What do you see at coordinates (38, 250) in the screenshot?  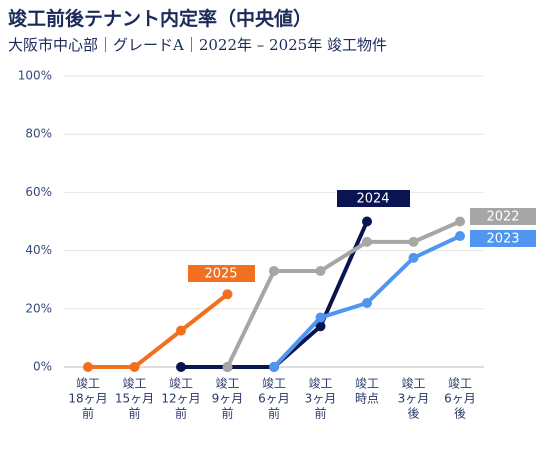 I see `y-tick-label: 40%` at bounding box center [38, 250].